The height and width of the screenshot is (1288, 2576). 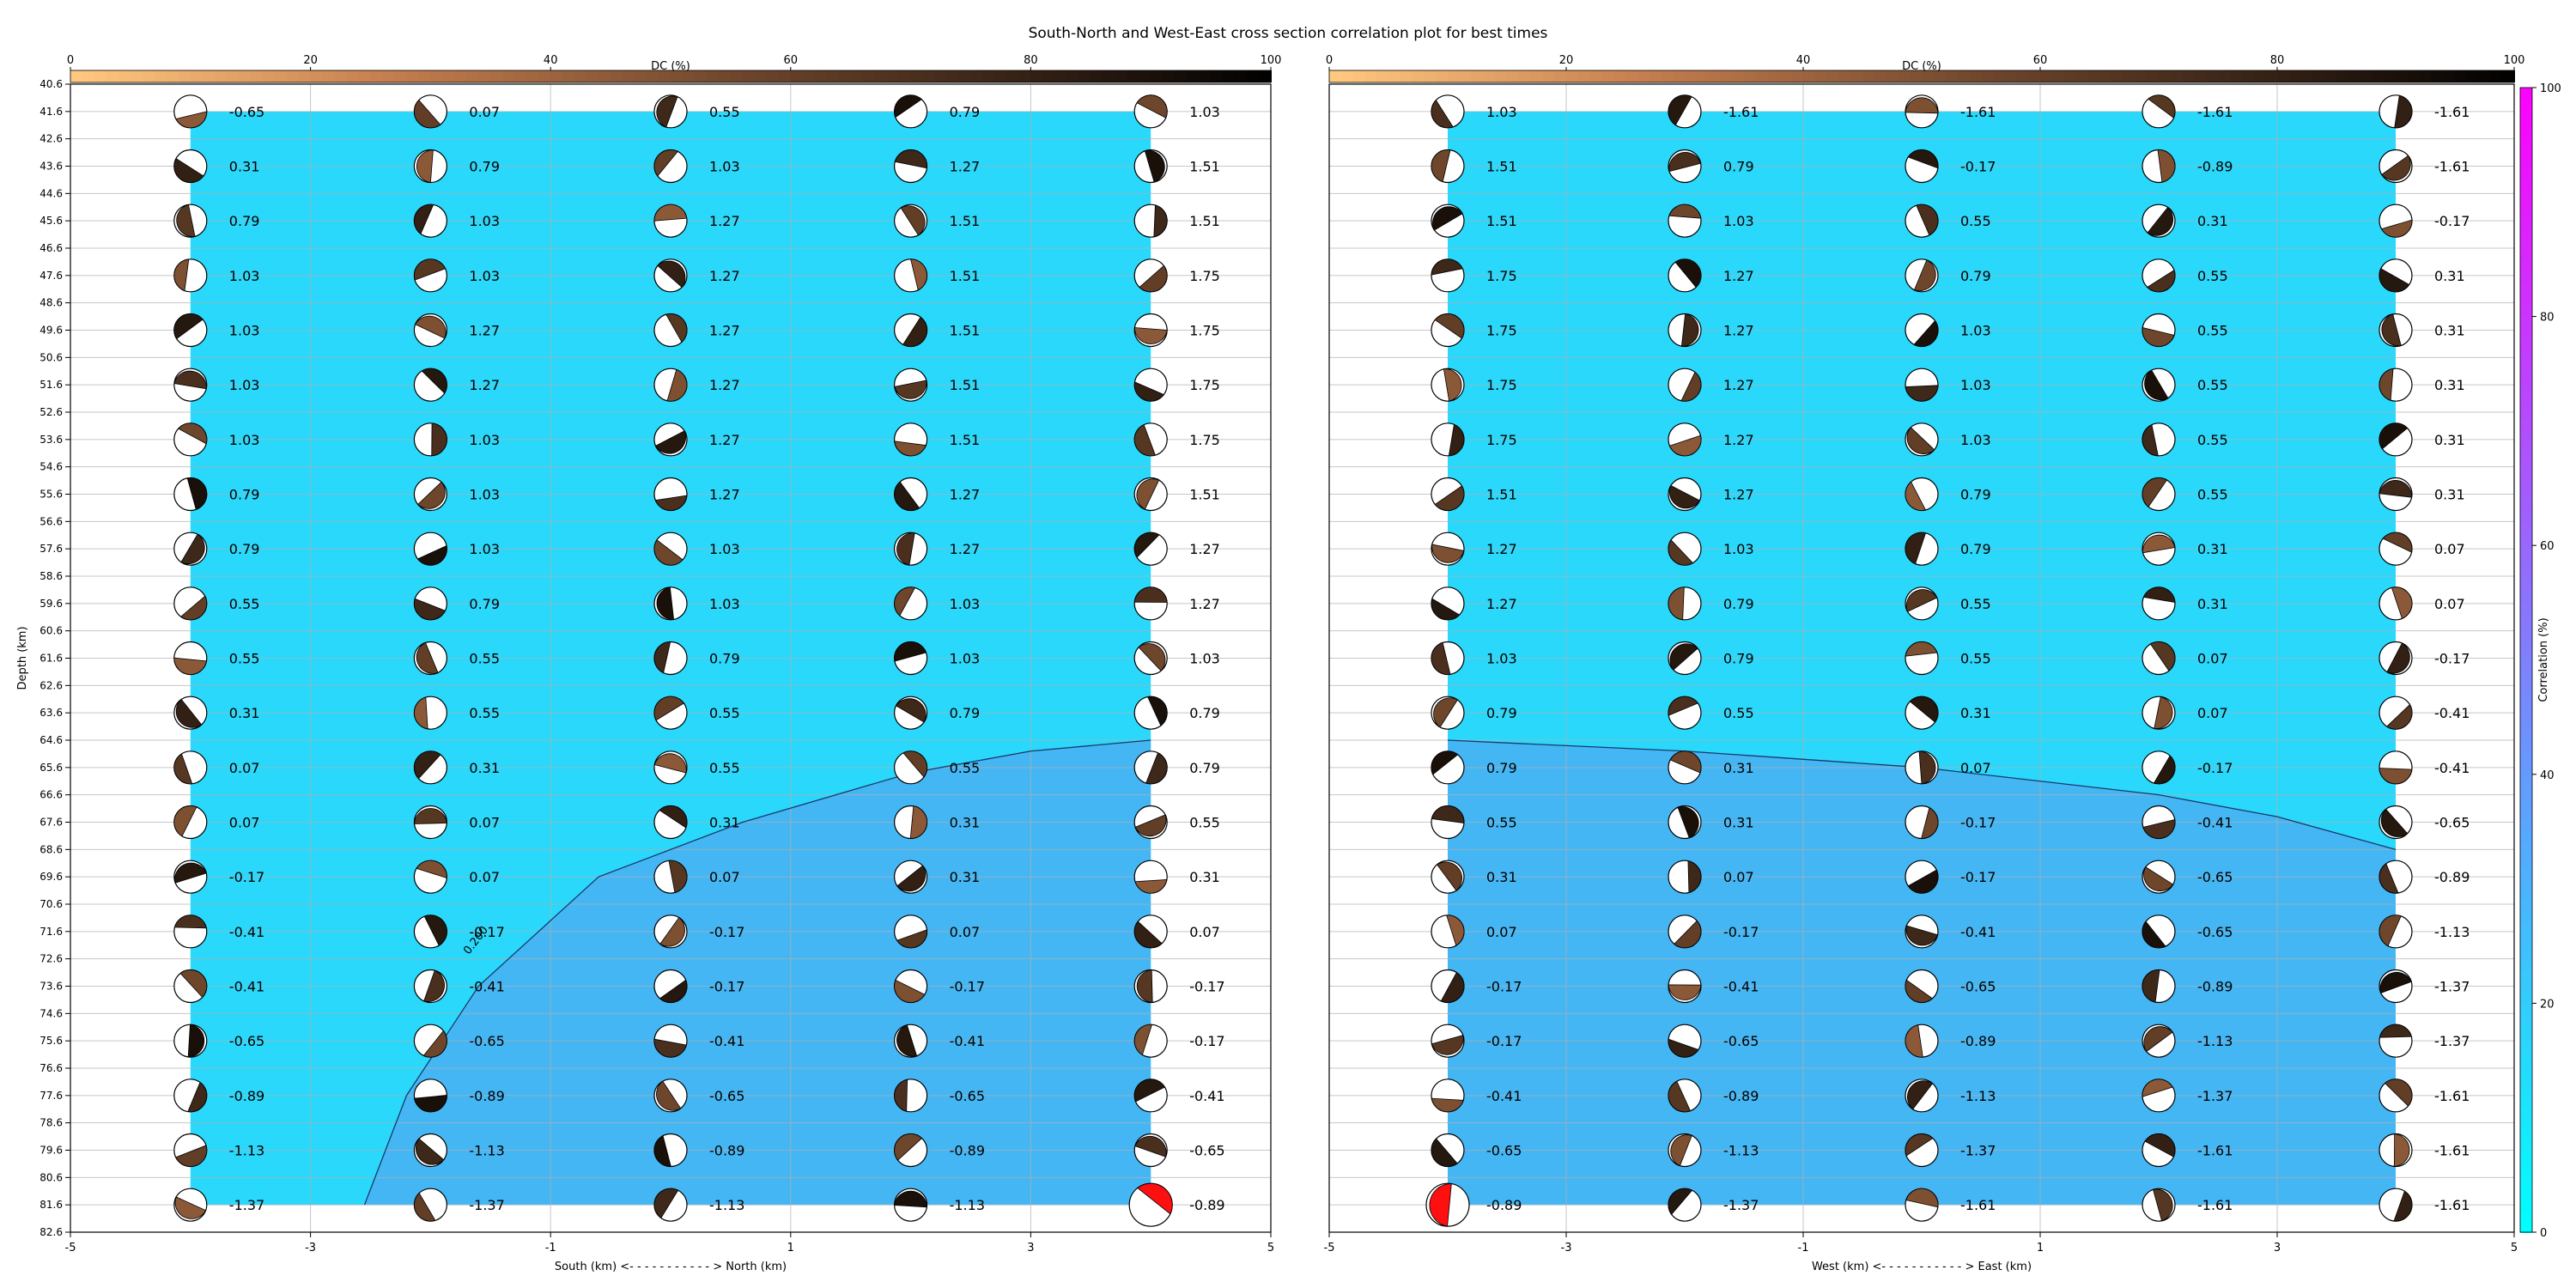 What do you see at coordinates (51, 549) in the screenshot?
I see `y-tick-label: 57.6` at bounding box center [51, 549].